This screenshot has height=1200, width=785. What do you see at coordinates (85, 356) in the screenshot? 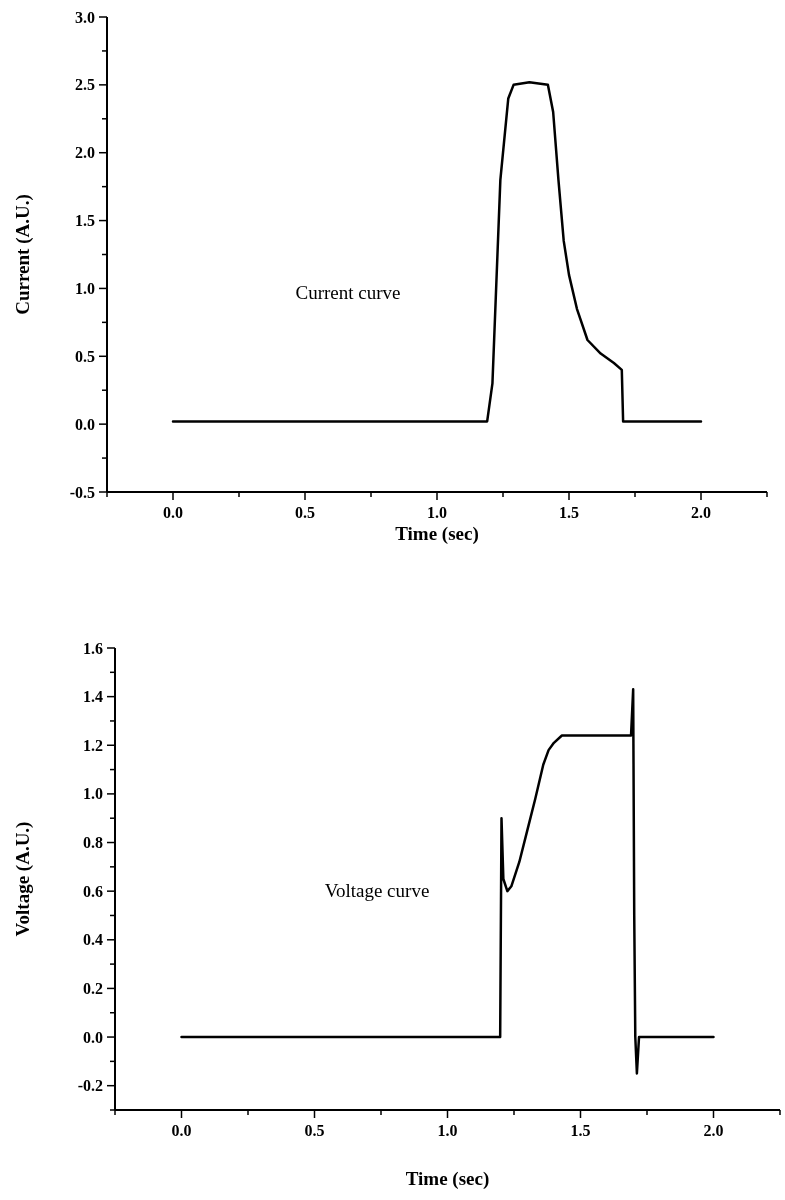
I see `y-tick-label: 0.5` at bounding box center [85, 356].